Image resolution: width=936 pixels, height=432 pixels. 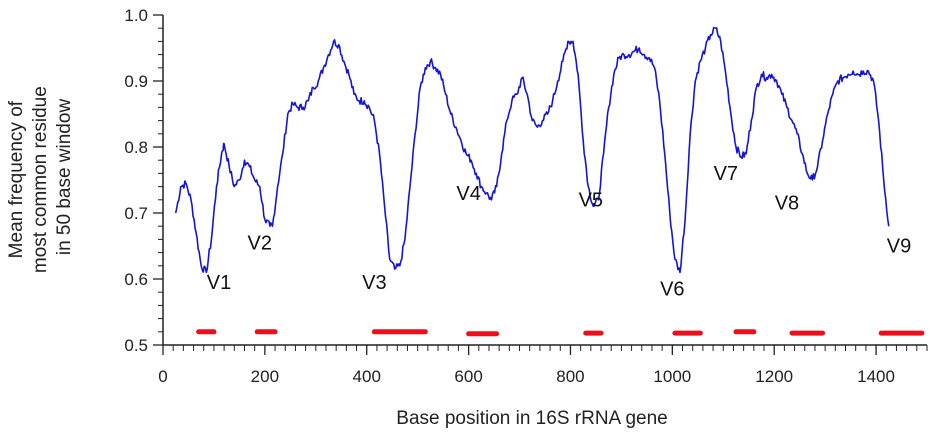 What do you see at coordinates (374, 283) in the screenshot?
I see `region-label: V3` at bounding box center [374, 283].